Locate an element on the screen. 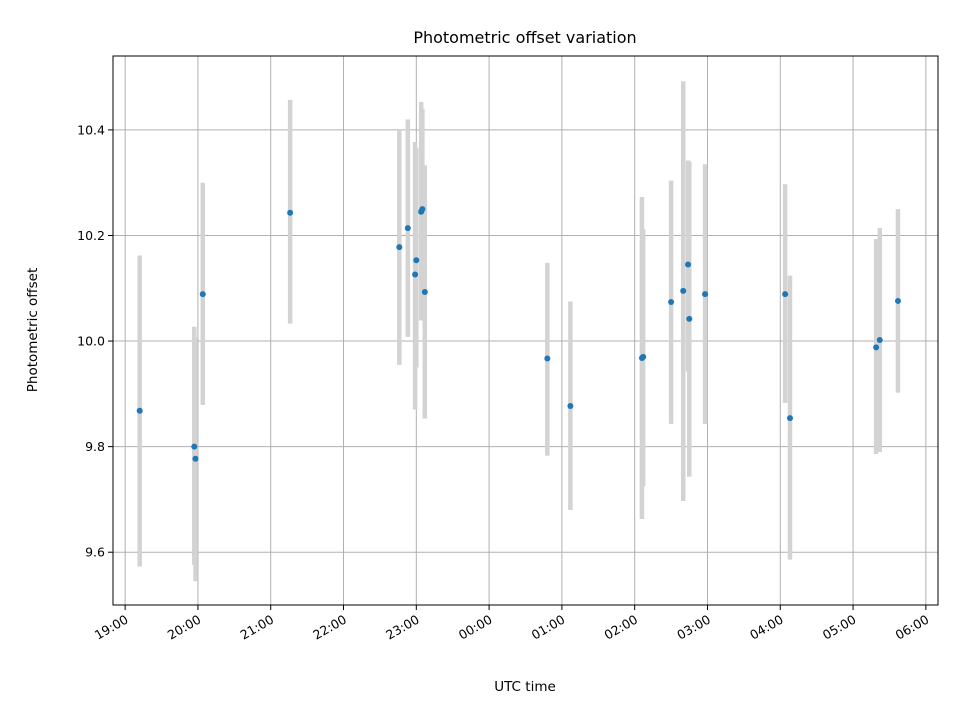 The image size is (960, 720). x-axis-label: UTC time is located at coordinates (525, 687).